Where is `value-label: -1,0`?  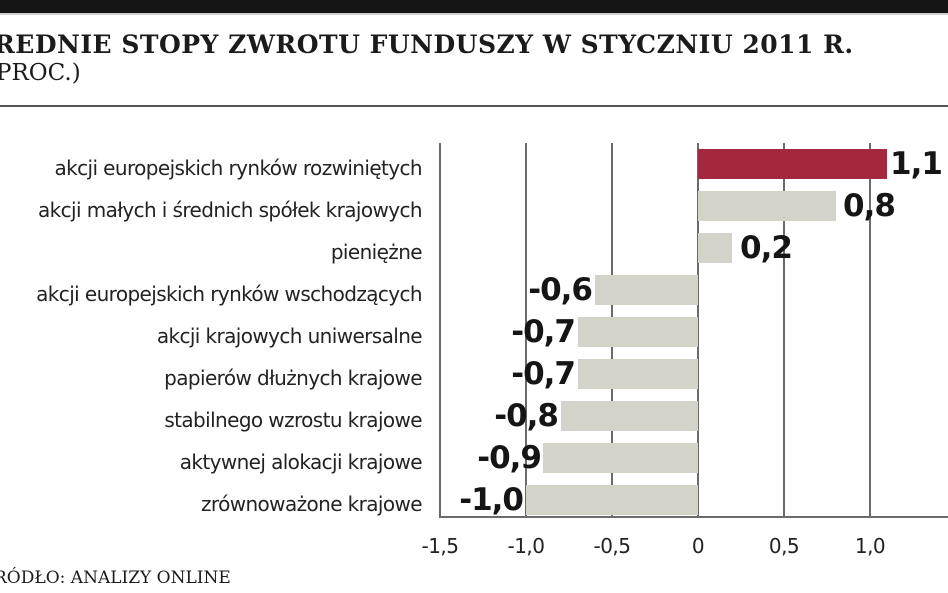 value-label: -1,0 is located at coordinates (491, 500).